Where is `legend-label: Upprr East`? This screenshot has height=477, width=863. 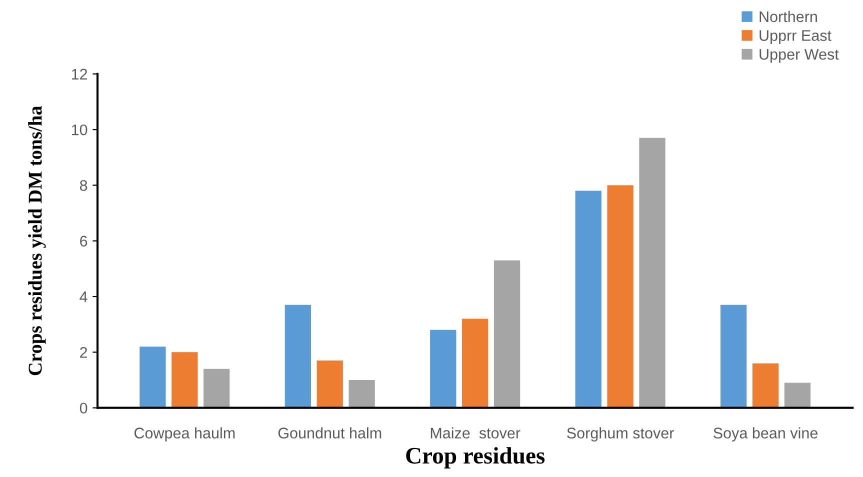
legend-label: Upprr East is located at coordinates (796, 37).